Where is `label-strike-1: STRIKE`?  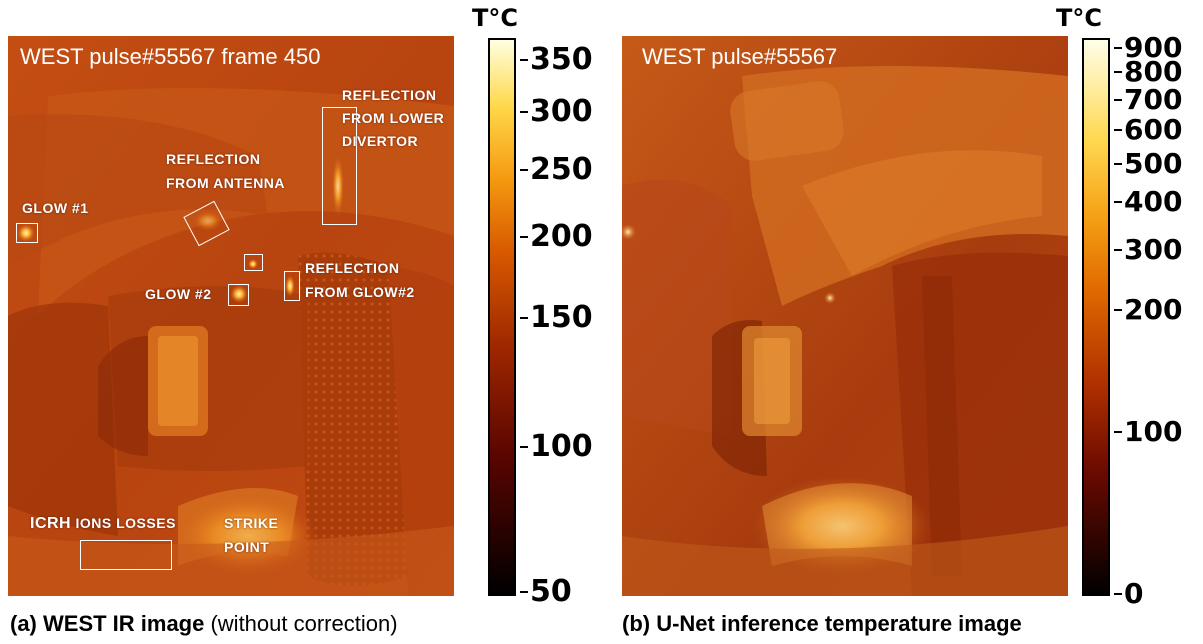
label-strike-1: STRIKE is located at coordinates (251, 523).